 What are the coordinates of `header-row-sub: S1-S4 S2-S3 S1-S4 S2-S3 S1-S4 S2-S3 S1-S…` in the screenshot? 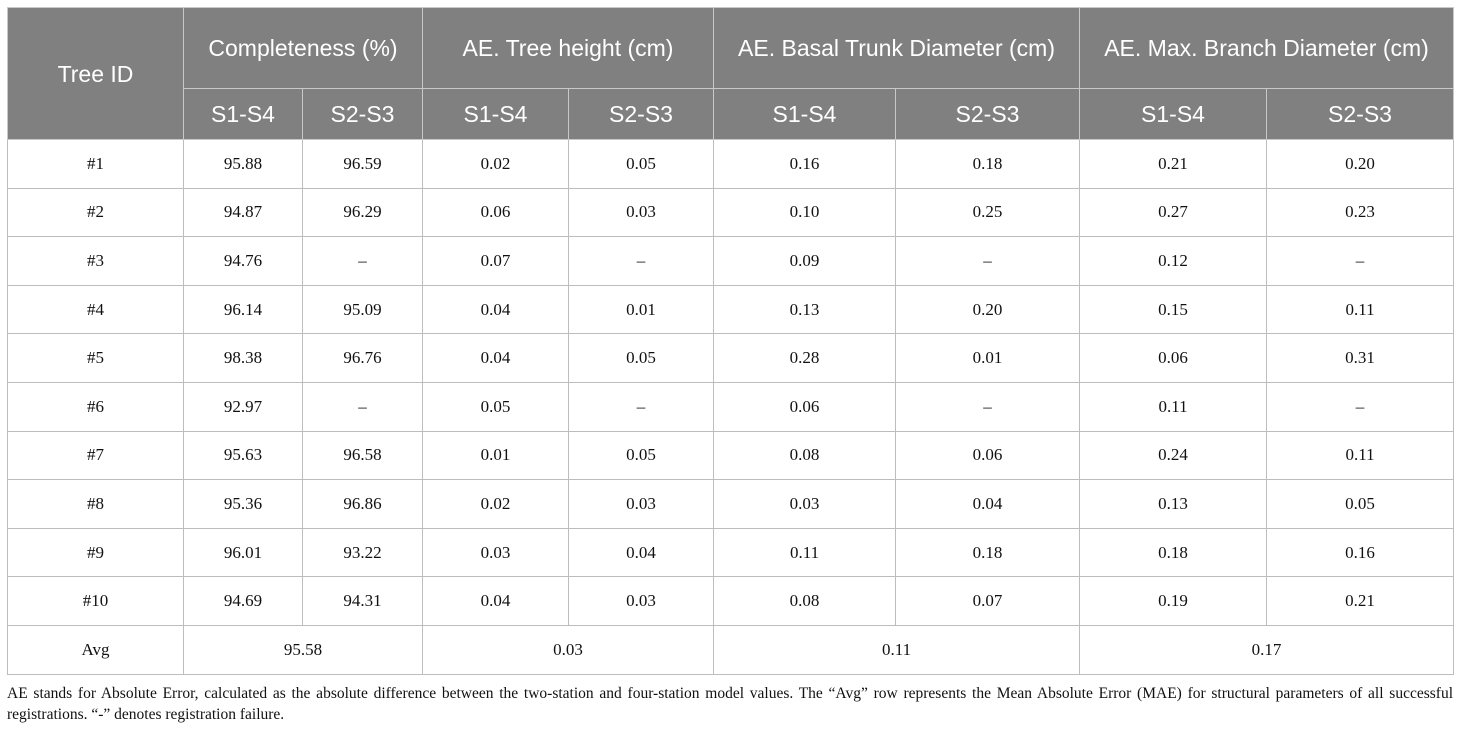 It's located at (731, 114).